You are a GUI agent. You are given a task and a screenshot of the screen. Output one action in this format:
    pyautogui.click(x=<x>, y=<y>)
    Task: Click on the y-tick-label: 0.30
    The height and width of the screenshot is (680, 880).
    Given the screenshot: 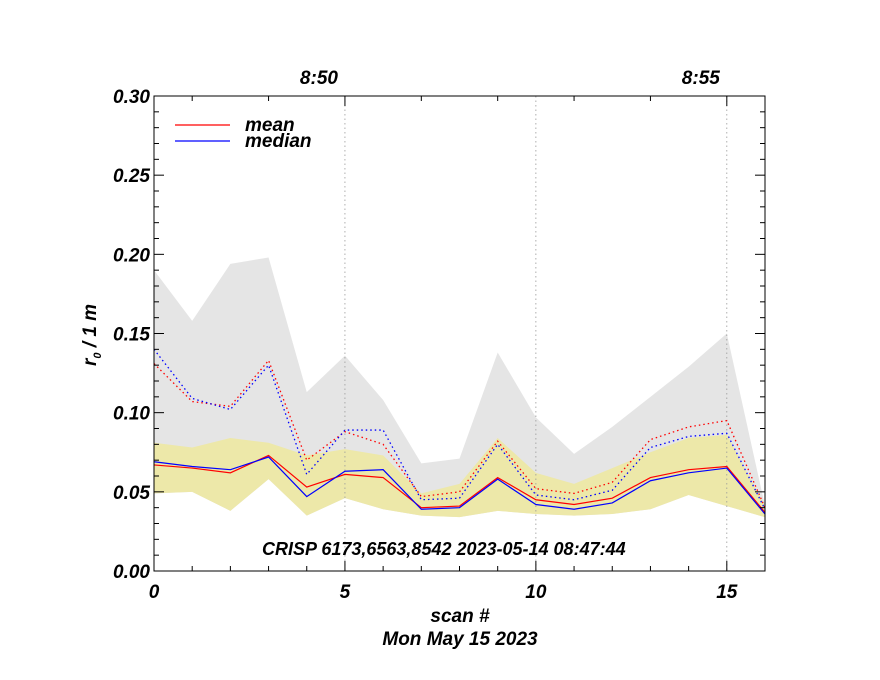 What is the action you would take?
    pyautogui.click(x=131, y=97)
    